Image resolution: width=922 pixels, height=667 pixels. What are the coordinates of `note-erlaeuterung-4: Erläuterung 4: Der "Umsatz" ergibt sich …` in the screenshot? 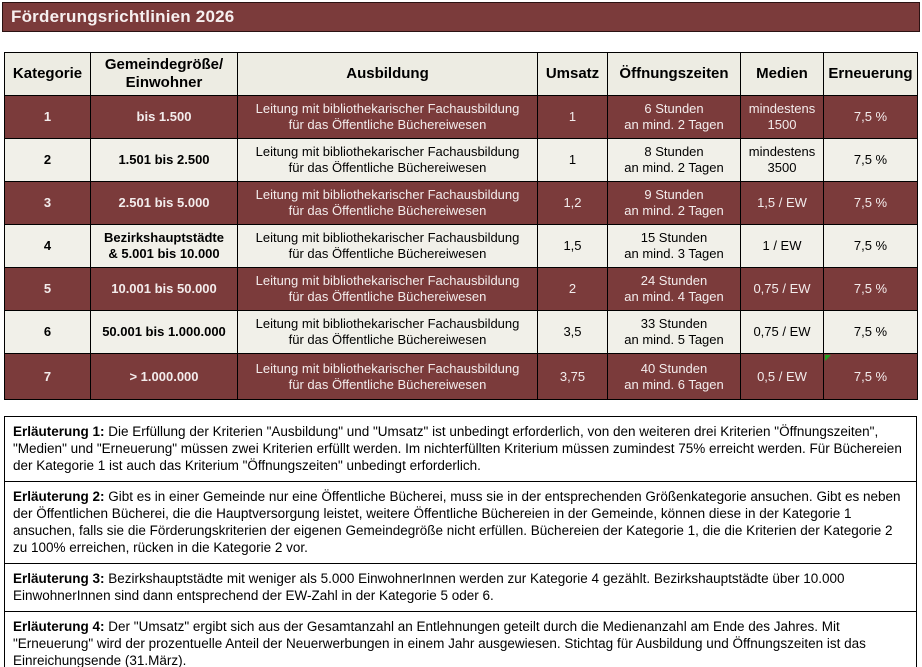 It's located at (460, 639).